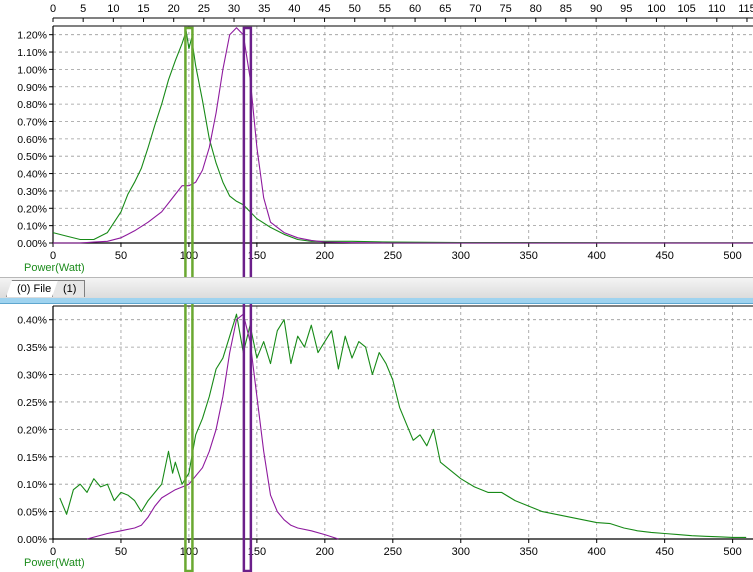  Describe the element at coordinates (204, 9) in the screenshot. I see `top-axis-tick-label: 25` at that location.